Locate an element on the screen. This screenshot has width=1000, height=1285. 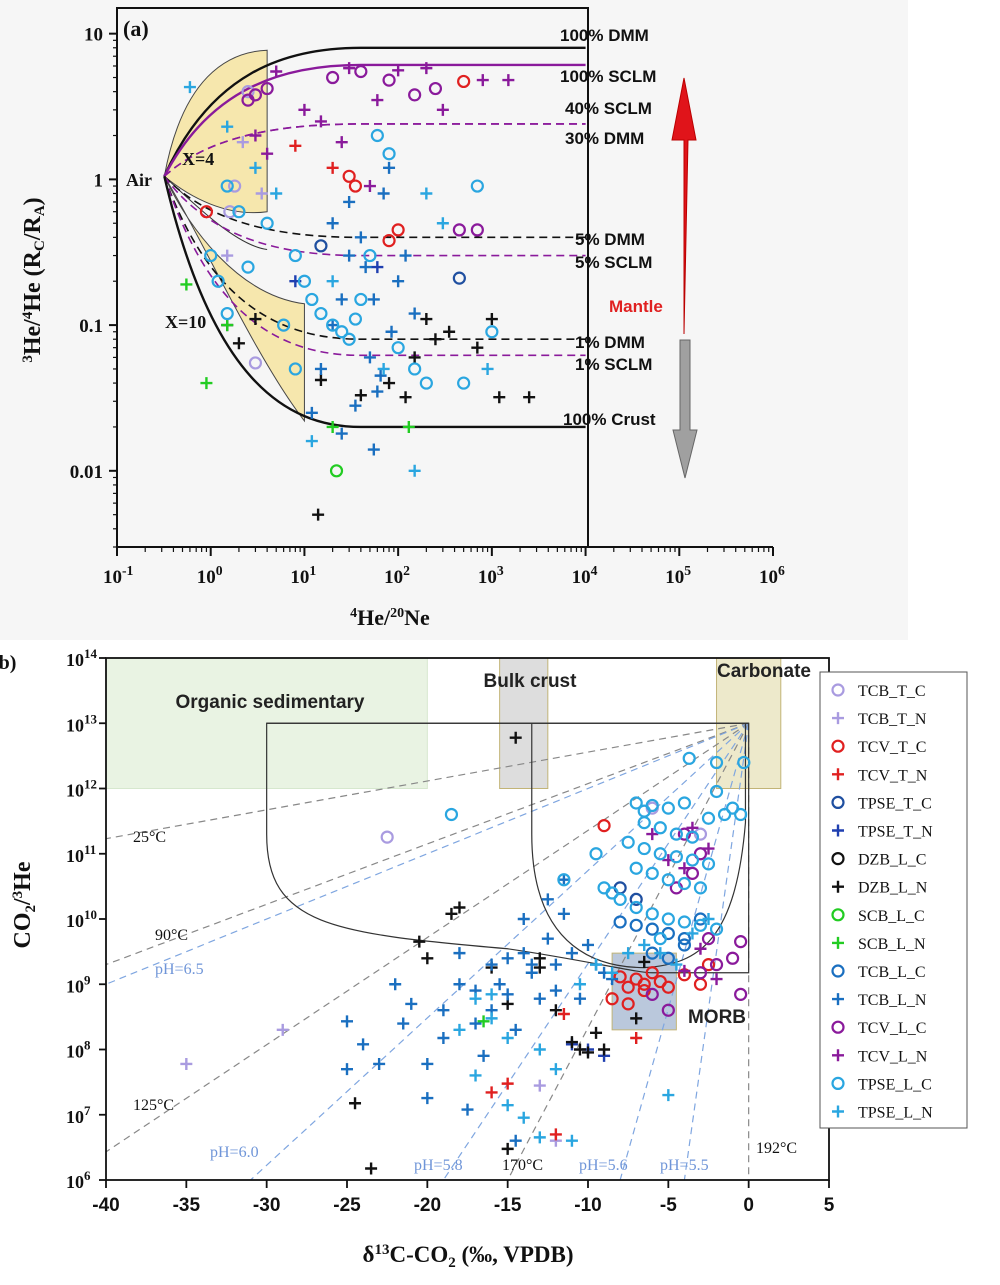
ph-label: pH=5.6 is located at coordinates (603, 1165).